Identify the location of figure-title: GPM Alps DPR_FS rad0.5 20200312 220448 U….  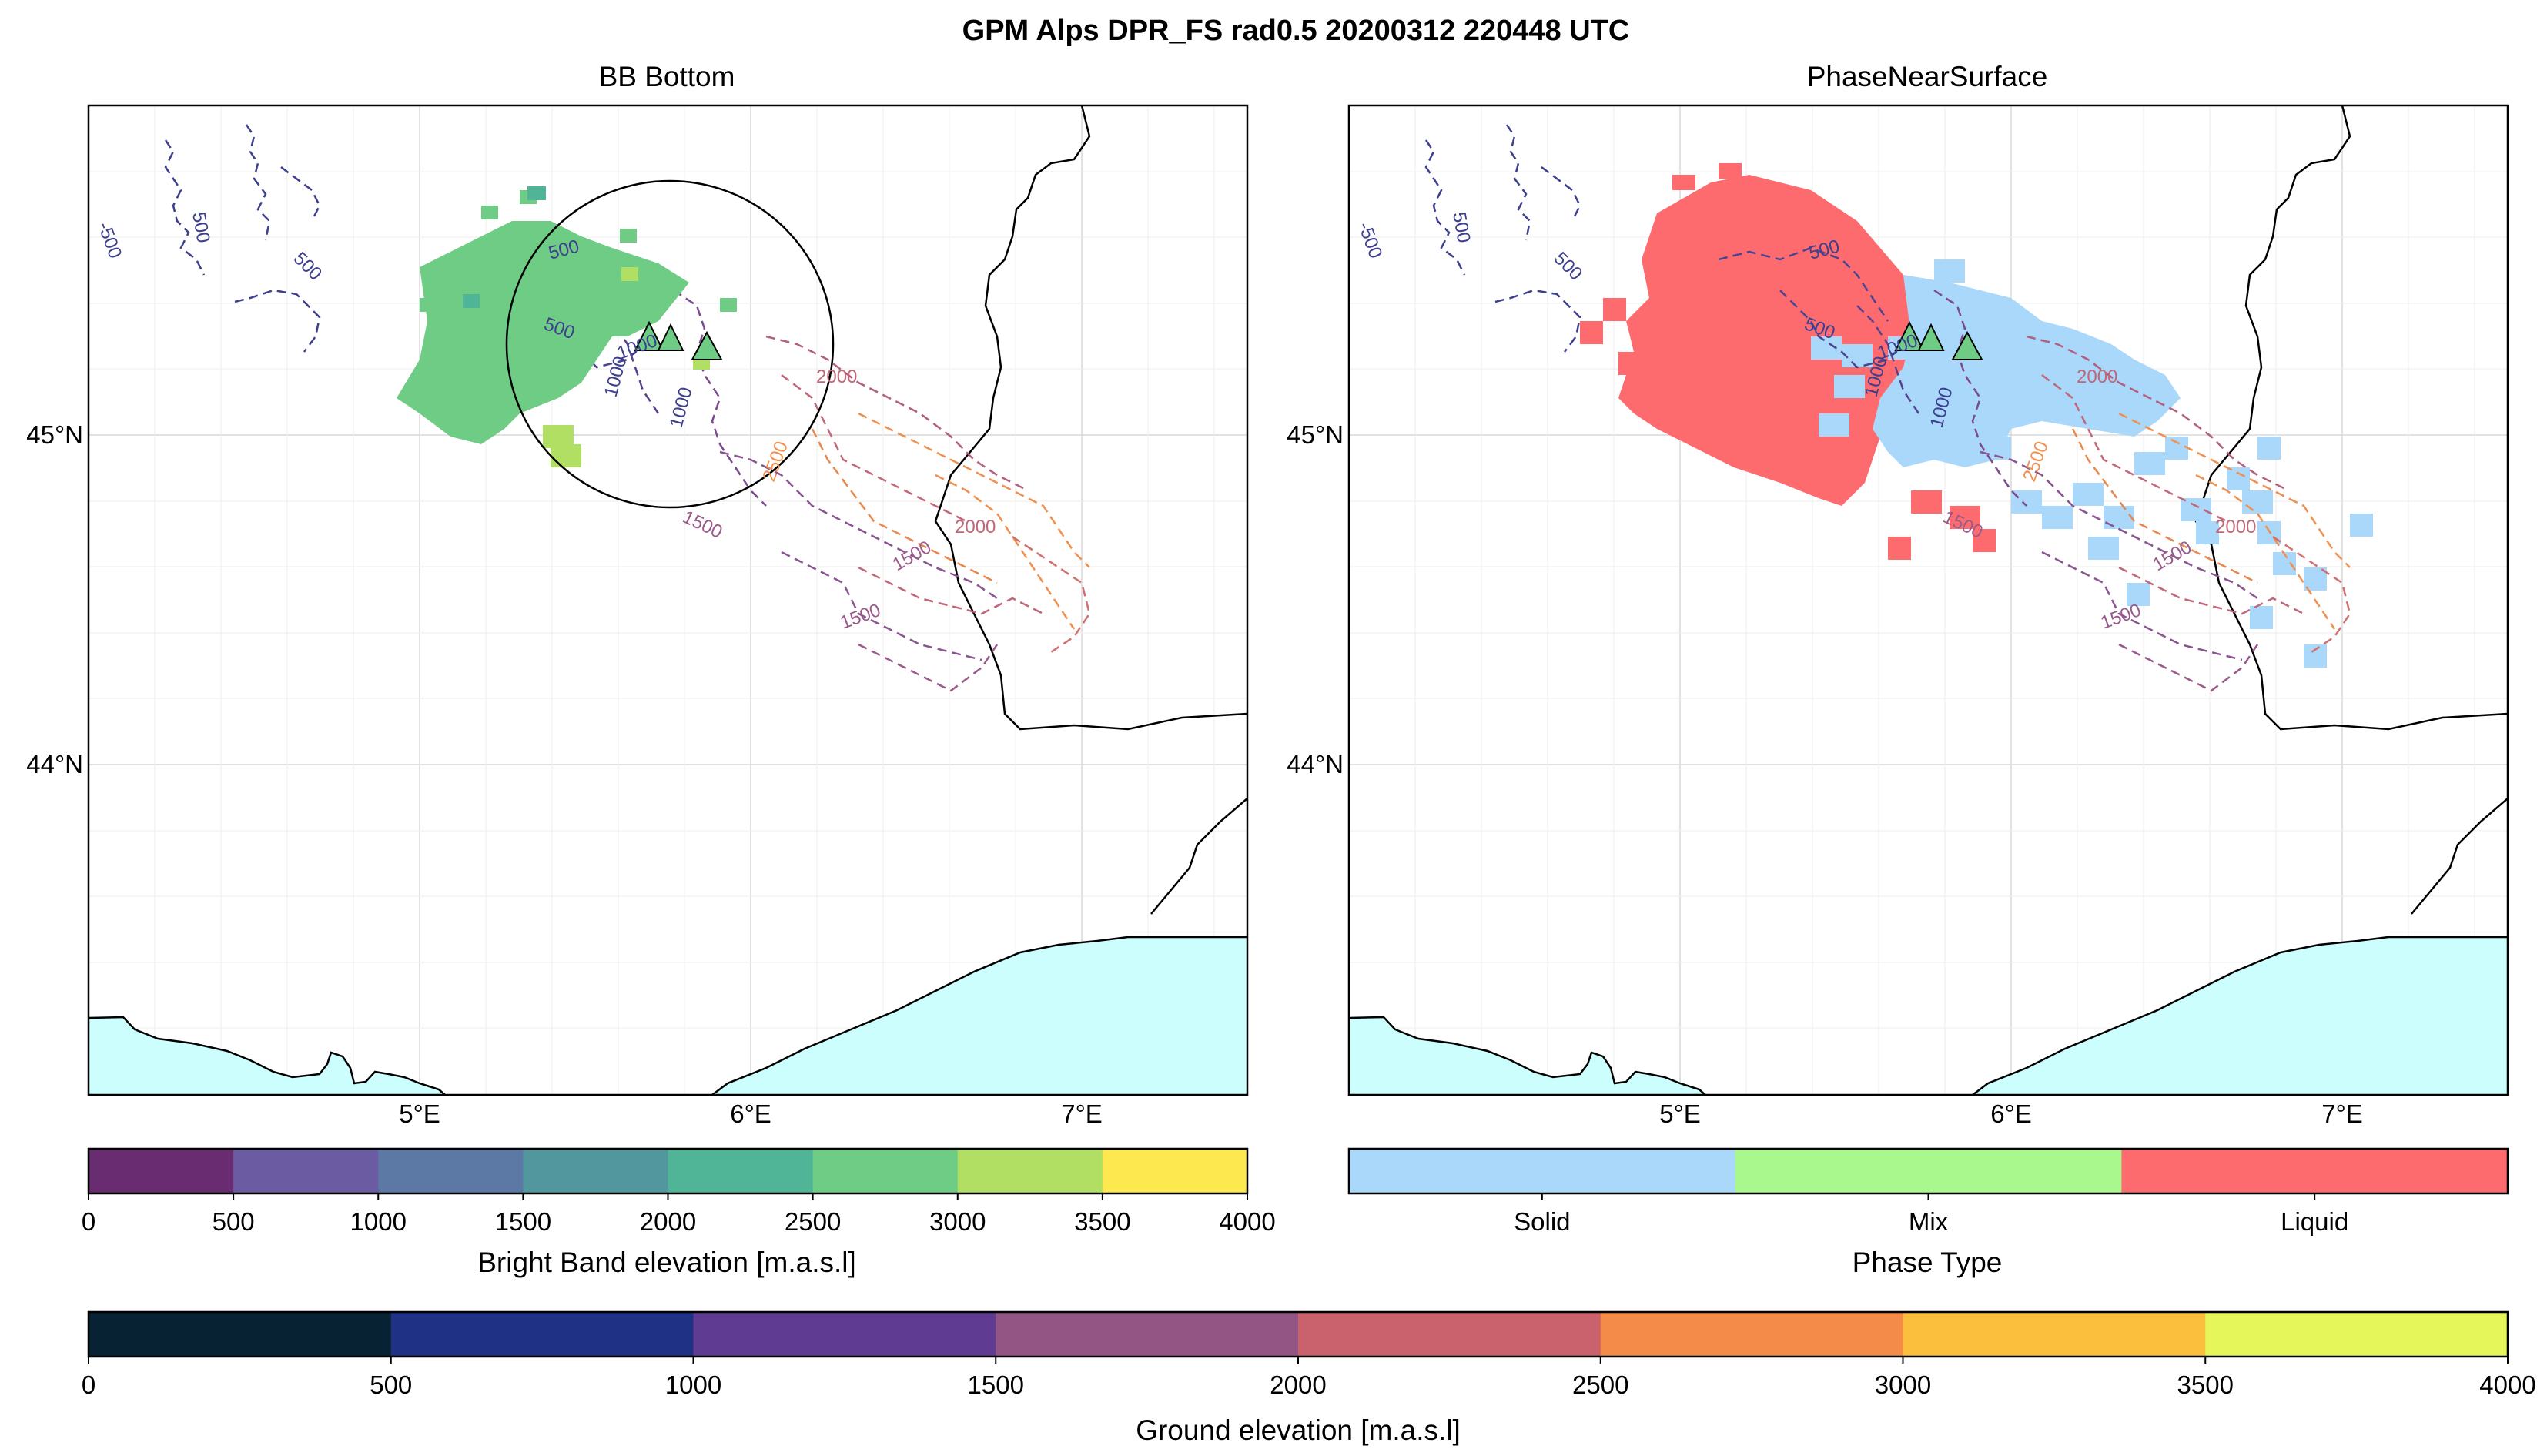
(1296, 31).